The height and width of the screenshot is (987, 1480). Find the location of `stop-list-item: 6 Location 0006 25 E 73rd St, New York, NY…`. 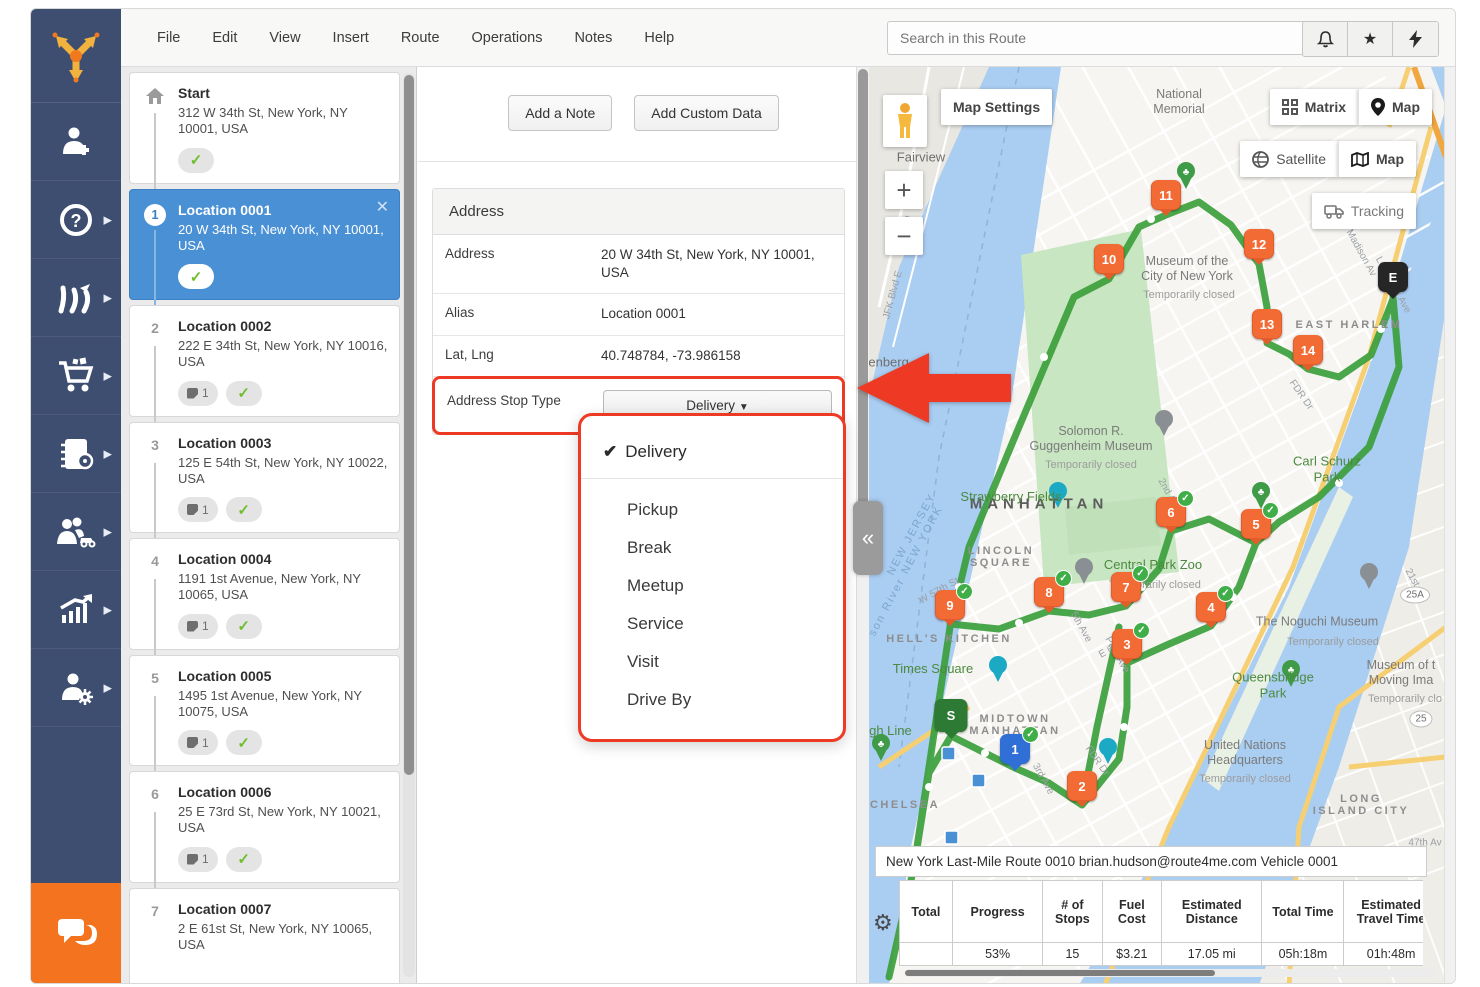

stop-list-item: 6 Location 0006 25 E 73rd St, New York, NY… is located at coordinates (264, 833).